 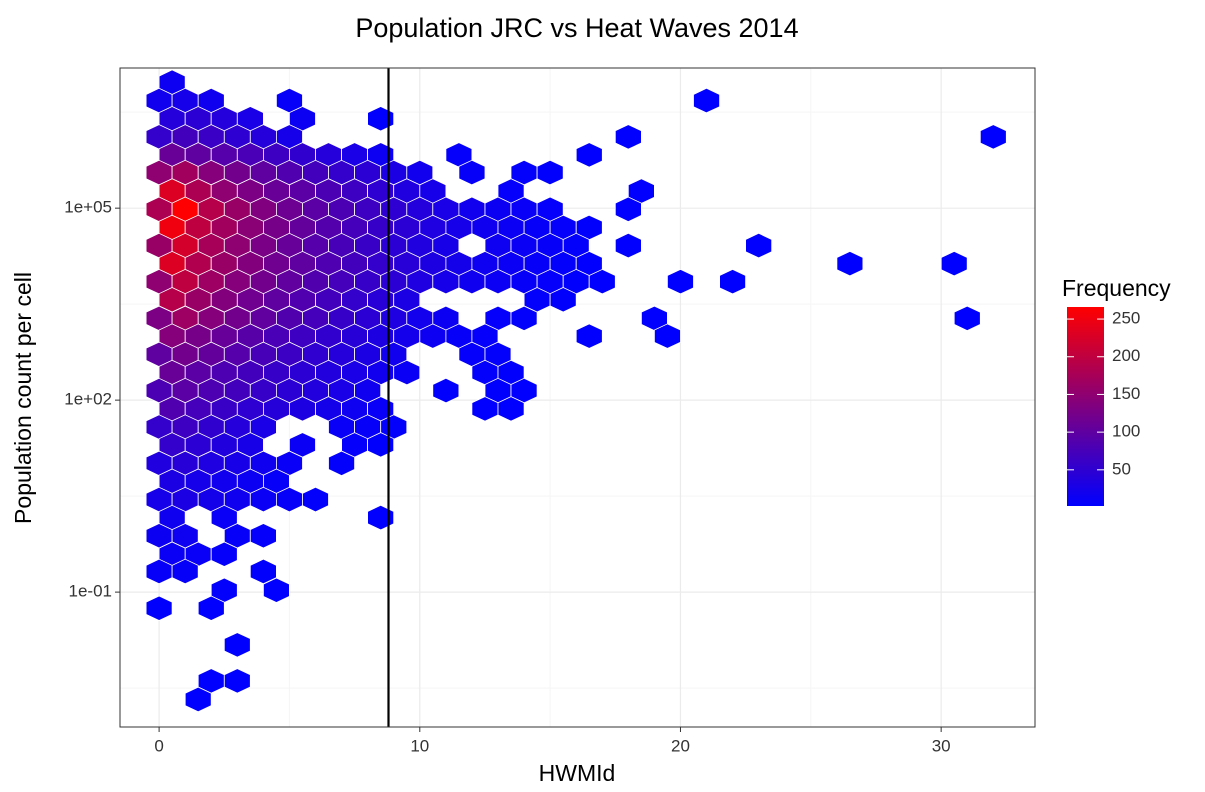 I want to click on y-tick-label: 1e+02, so click(x=88, y=399).